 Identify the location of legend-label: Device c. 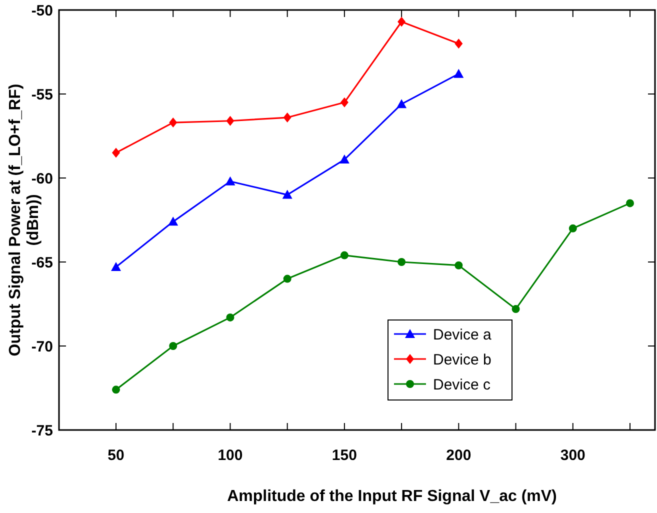
(462, 385).